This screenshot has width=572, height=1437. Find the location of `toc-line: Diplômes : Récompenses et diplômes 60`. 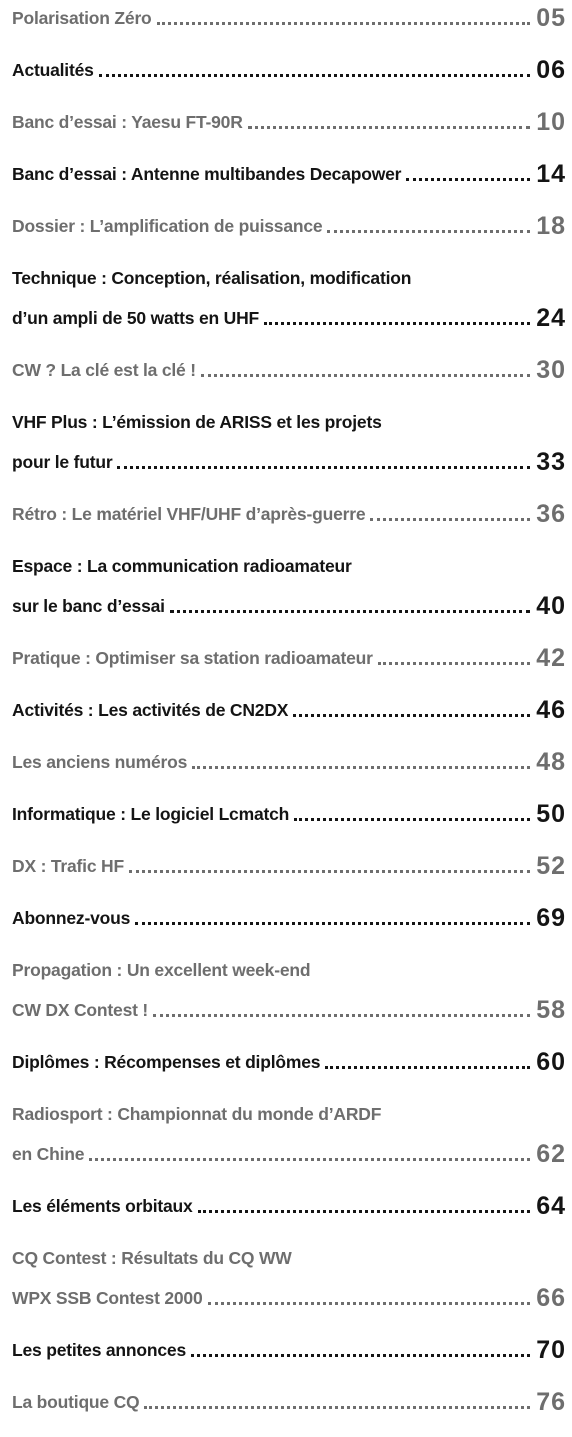

toc-line: Diplômes : Récompenses et diplômes 60 is located at coordinates (289, 1062).